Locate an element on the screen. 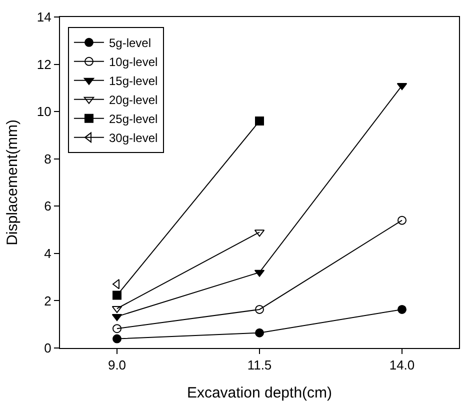 The height and width of the screenshot is (408, 470). y-tick-label: 4 is located at coordinates (48, 253).